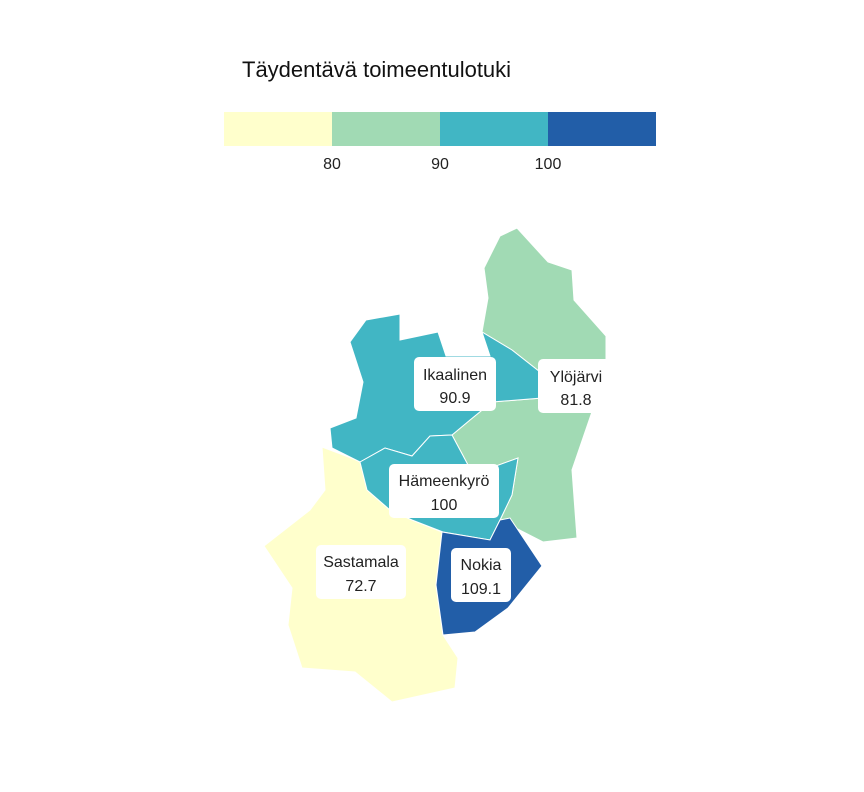 The image size is (864, 792). Describe the element at coordinates (376, 69) in the screenshot. I see `legend-title: Täydentävä toimeentulotuki` at that location.